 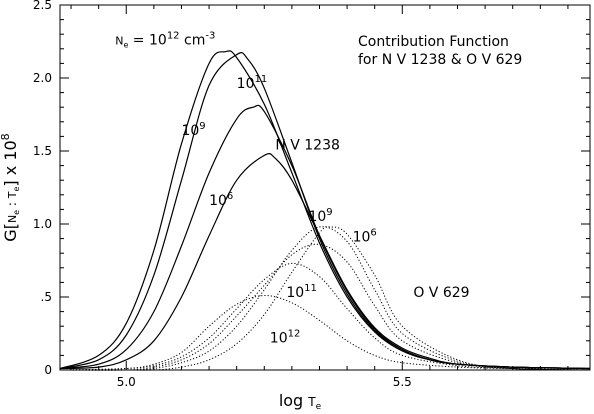 I want to click on annotation-ne-12: Ne = 1012 cm-3, so click(x=165, y=39).